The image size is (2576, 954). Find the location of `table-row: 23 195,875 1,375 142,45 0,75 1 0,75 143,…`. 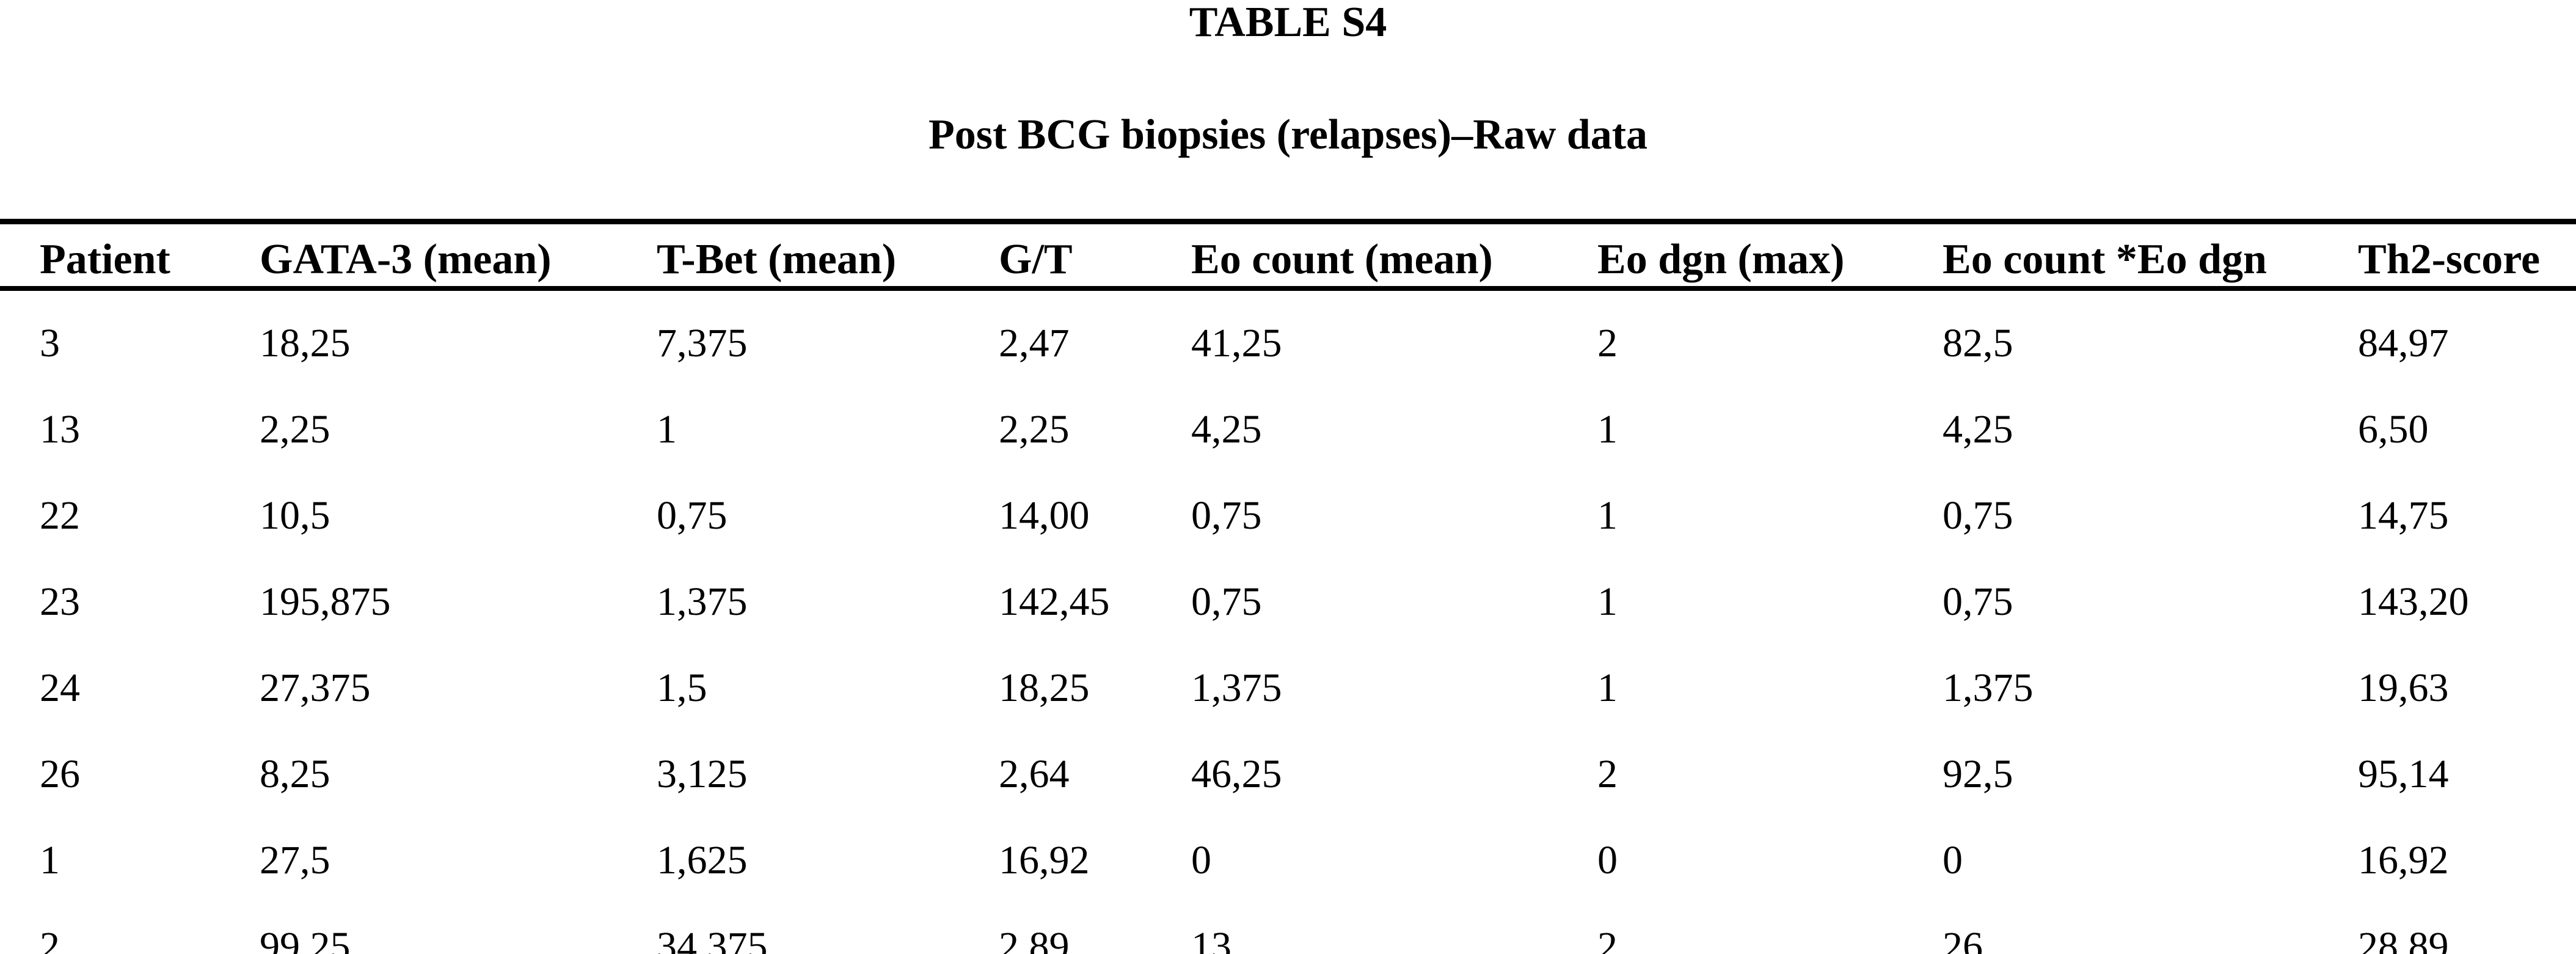

table-row: 23 195,875 1,375 142,45 0,75 1 0,75 143,… is located at coordinates (1288, 592).